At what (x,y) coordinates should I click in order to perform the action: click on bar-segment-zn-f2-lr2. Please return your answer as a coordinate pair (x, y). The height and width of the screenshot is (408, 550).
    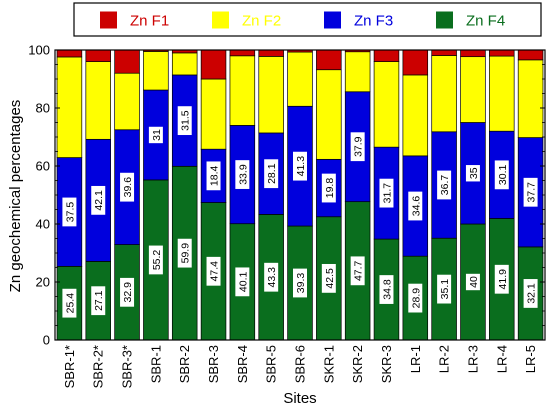
    Looking at the image, I should click on (444, 94).